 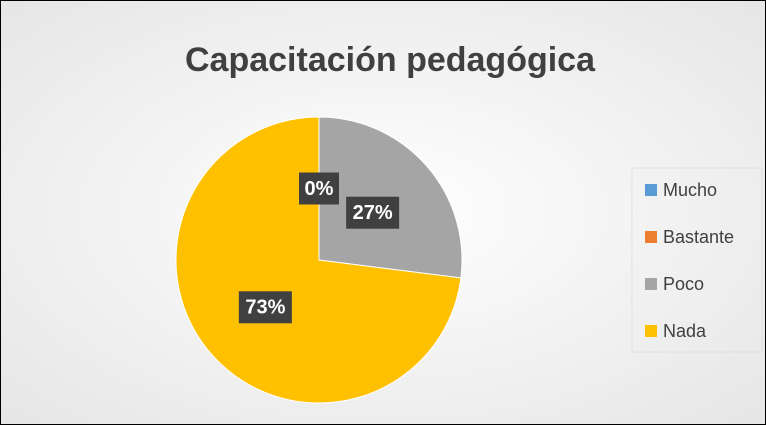 What do you see at coordinates (390, 60) in the screenshot?
I see `chart-title: Capacitación pedagógica` at bounding box center [390, 60].